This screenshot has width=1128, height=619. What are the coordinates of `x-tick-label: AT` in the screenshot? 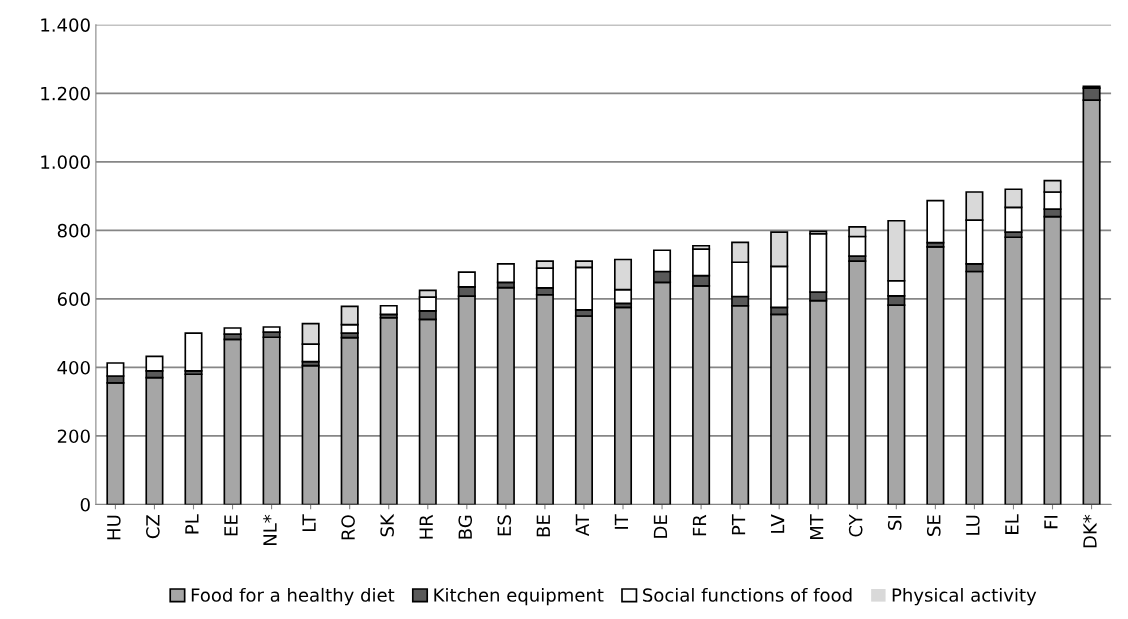 It's located at (582, 525).